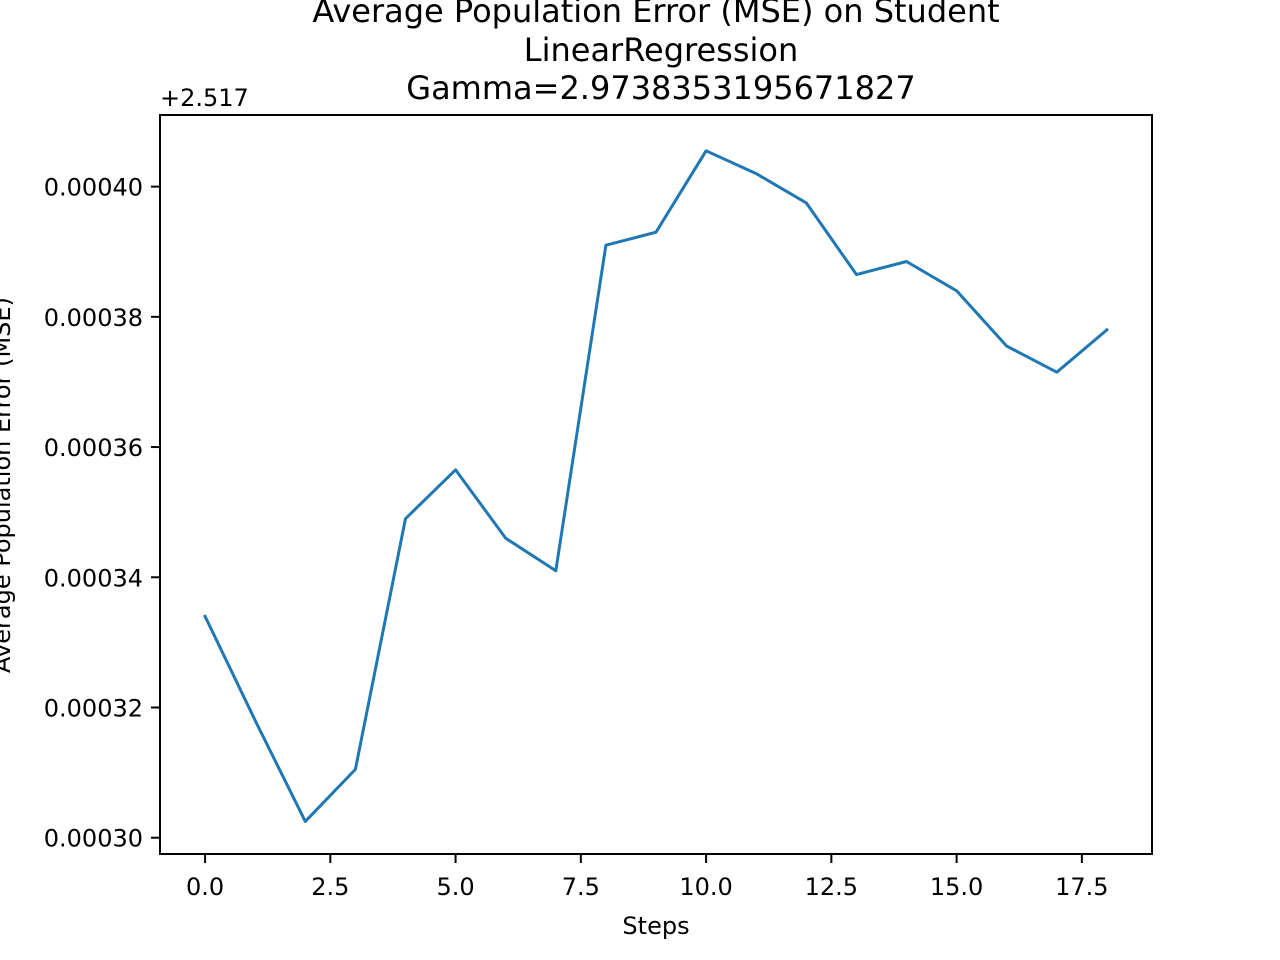  Describe the element at coordinates (93, 318) in the screenshot. I see `y-tick-label: 0.00038` at that location.